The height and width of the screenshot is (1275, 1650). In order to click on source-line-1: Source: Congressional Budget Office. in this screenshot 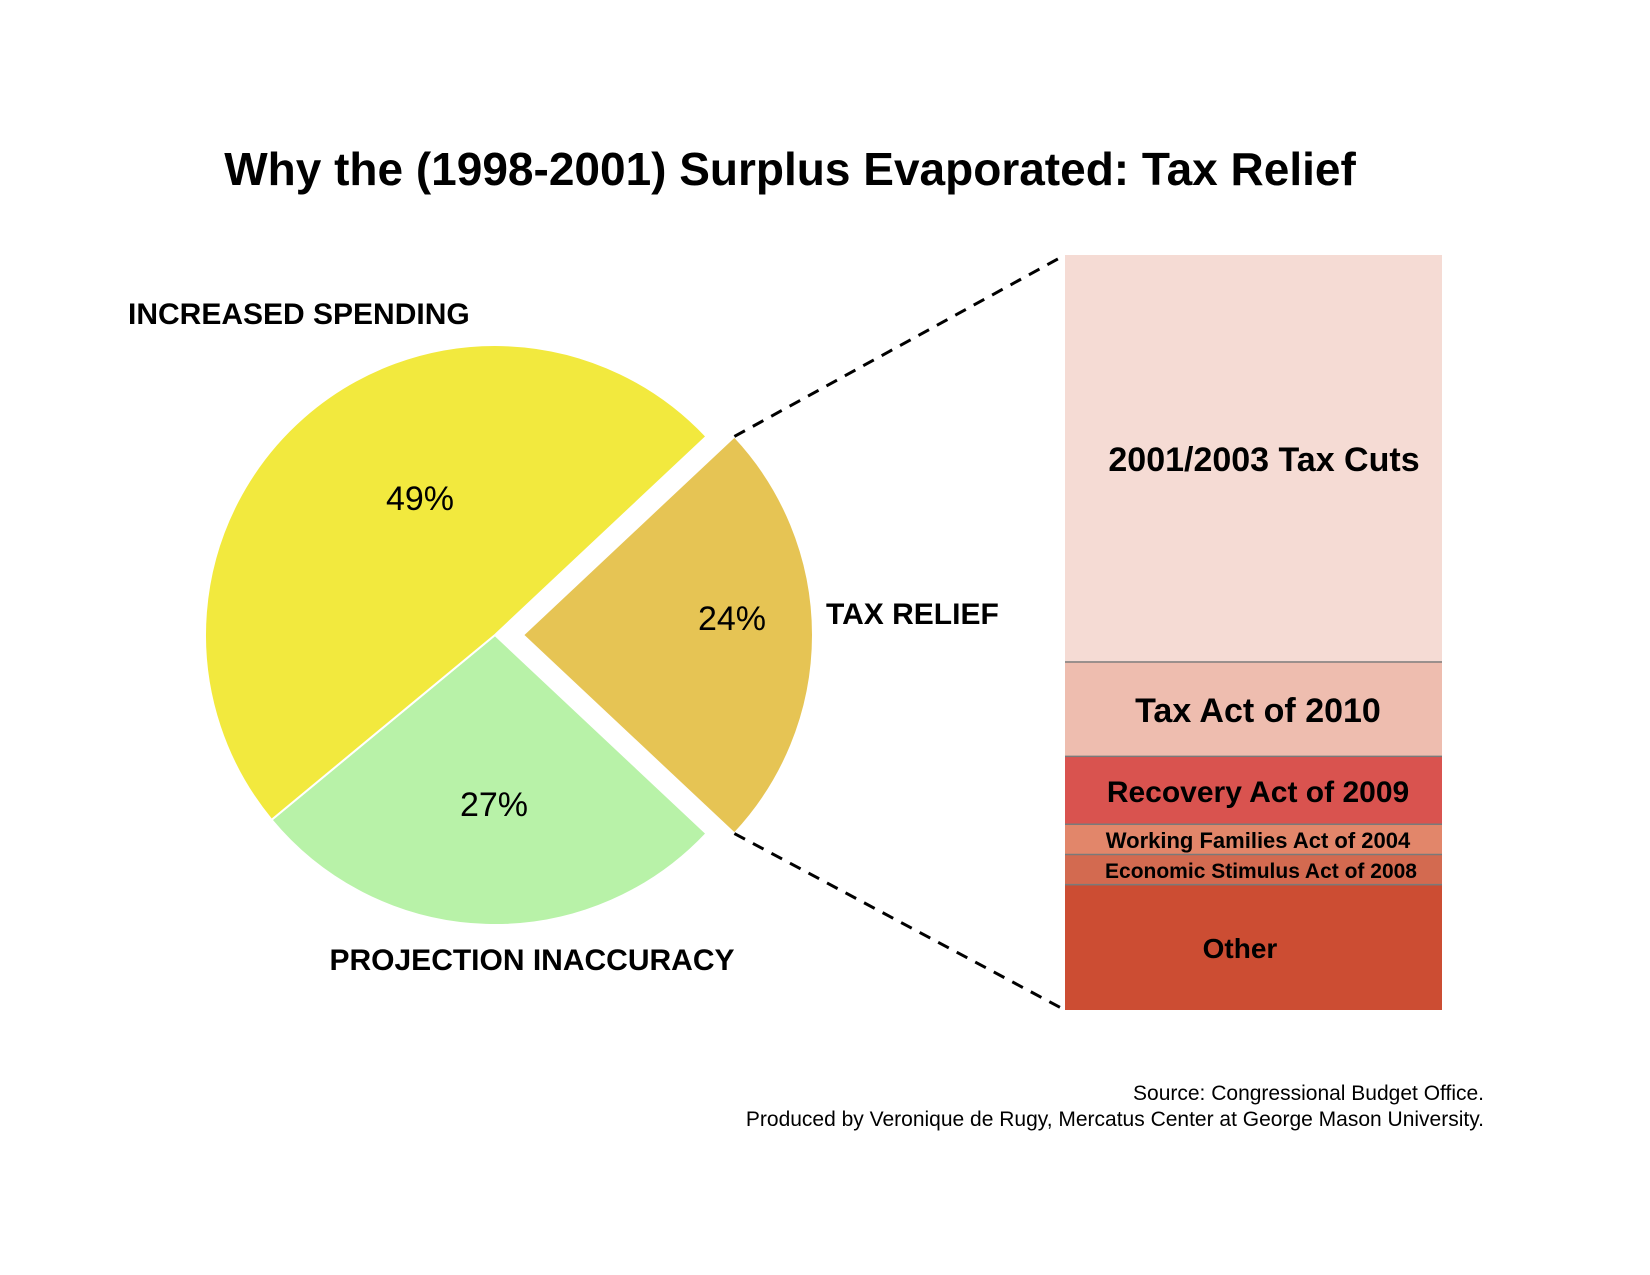, I will do `click(1308, 1093)`.